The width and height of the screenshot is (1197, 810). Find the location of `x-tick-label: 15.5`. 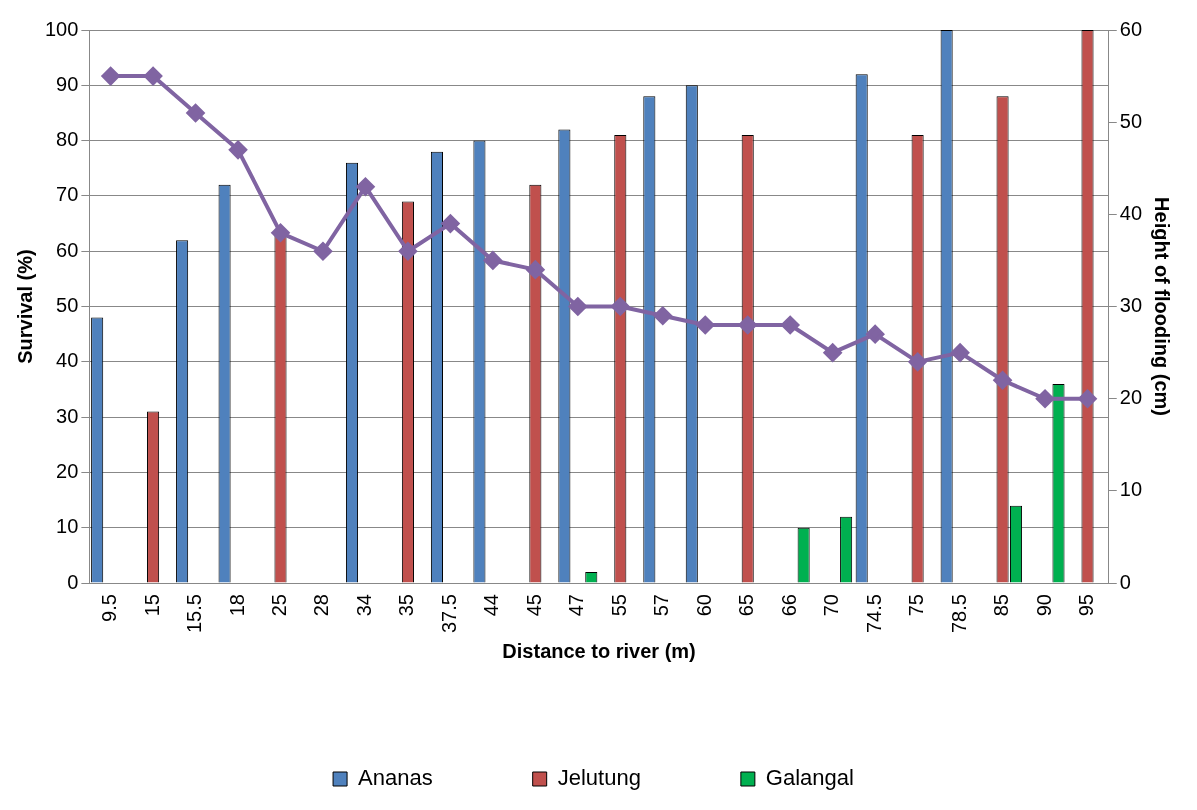

x-tick-label: 15.5 is located at coordinates (194, 614).